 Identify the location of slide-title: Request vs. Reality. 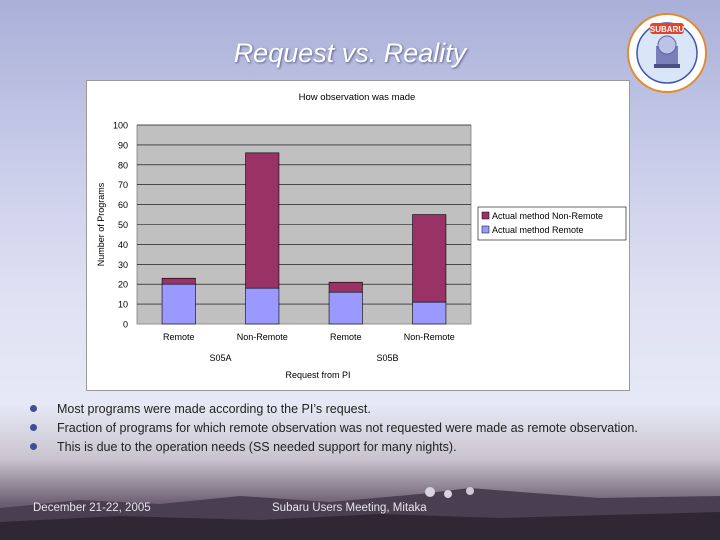
(350, 53).